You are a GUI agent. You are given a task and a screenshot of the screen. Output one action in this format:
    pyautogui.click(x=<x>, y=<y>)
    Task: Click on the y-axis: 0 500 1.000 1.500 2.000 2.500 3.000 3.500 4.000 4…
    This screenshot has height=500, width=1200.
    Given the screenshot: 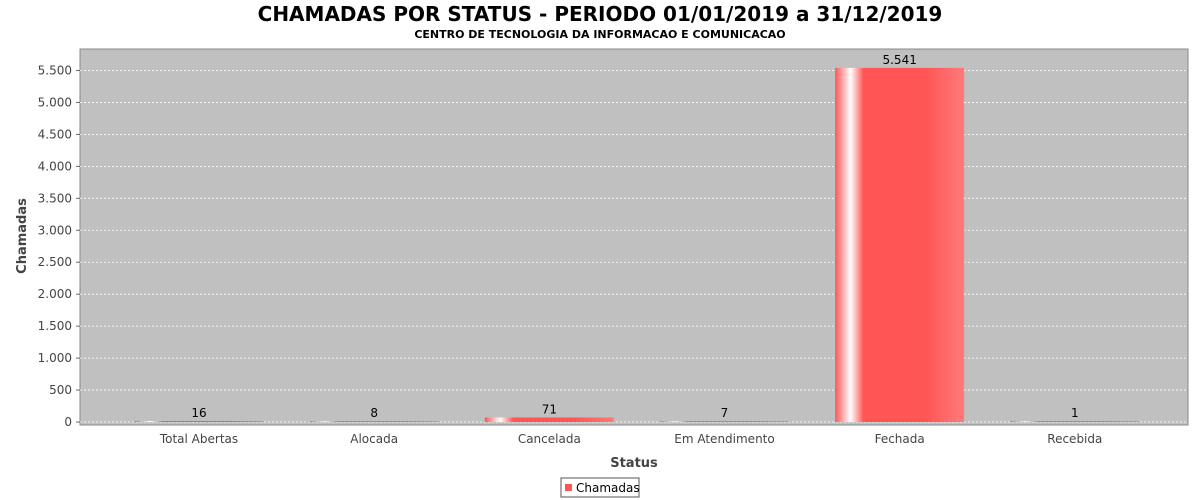 What is the action you would take?
    pyautogui.click(x=59, y=246)
    